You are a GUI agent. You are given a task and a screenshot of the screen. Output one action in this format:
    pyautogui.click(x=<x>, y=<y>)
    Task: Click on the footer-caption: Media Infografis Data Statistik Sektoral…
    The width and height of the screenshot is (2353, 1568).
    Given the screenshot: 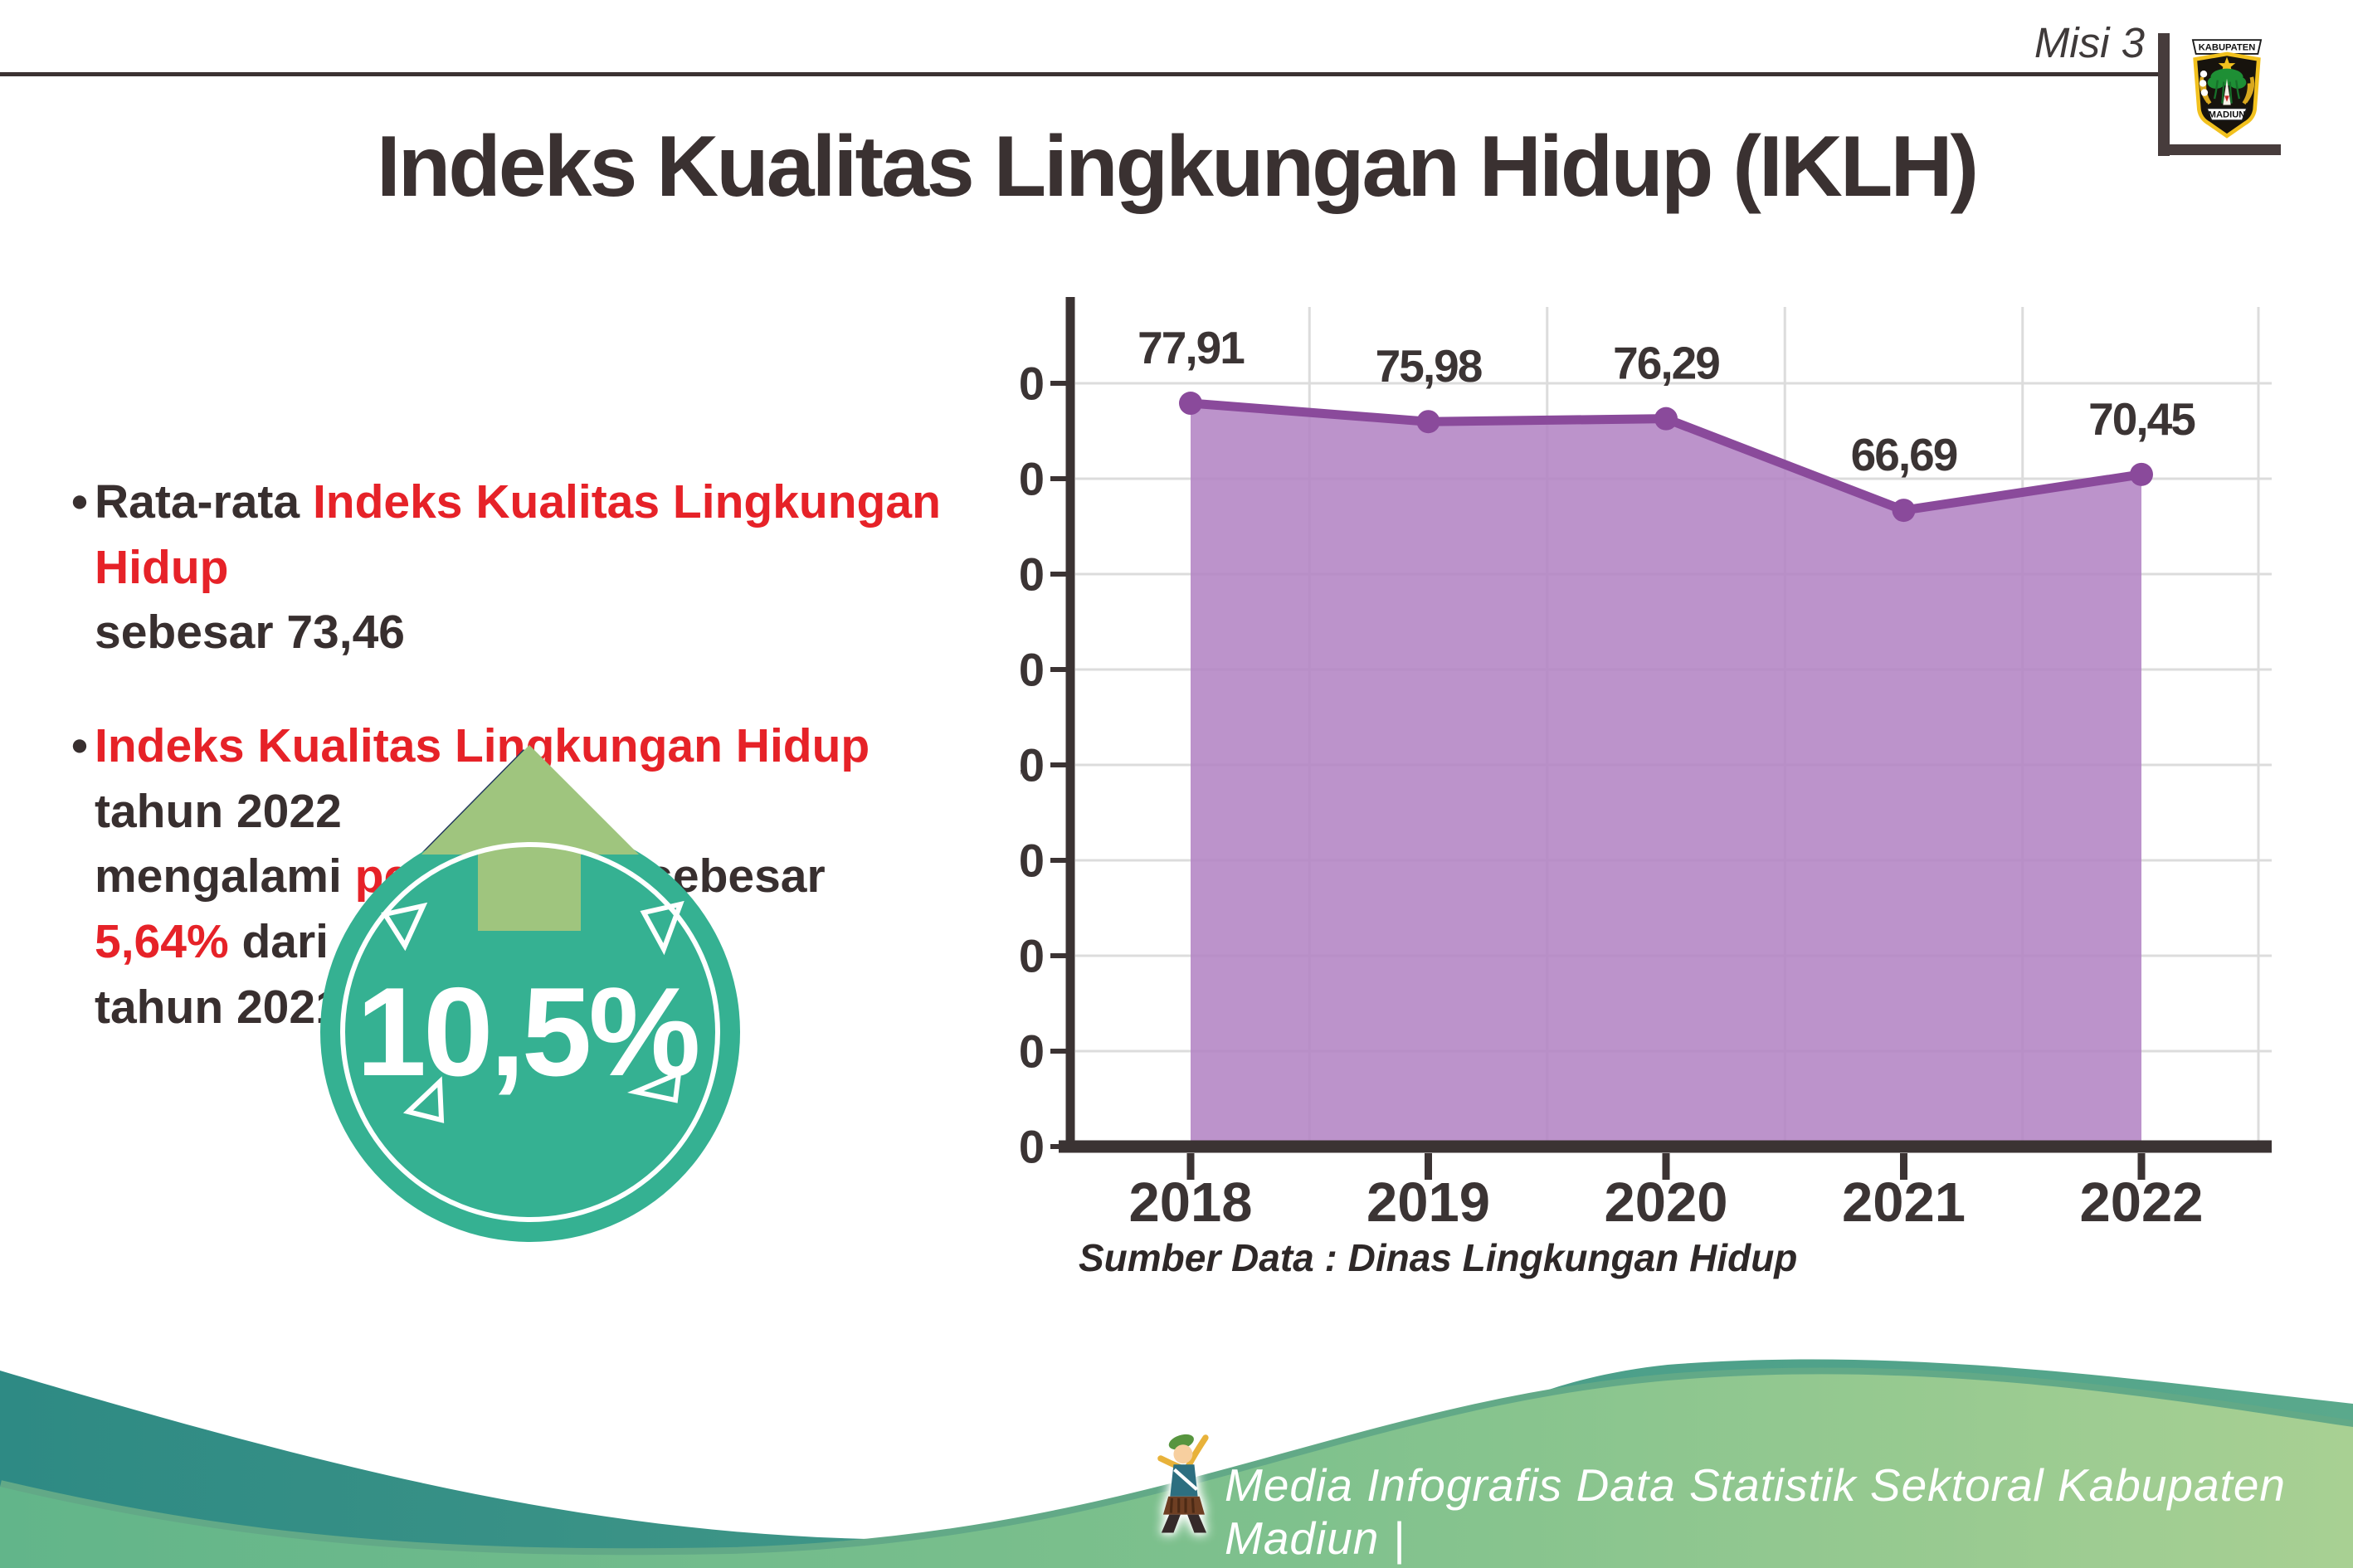 What is the action you would take?
    pyautogui.click(x=1756, y=1511)
    